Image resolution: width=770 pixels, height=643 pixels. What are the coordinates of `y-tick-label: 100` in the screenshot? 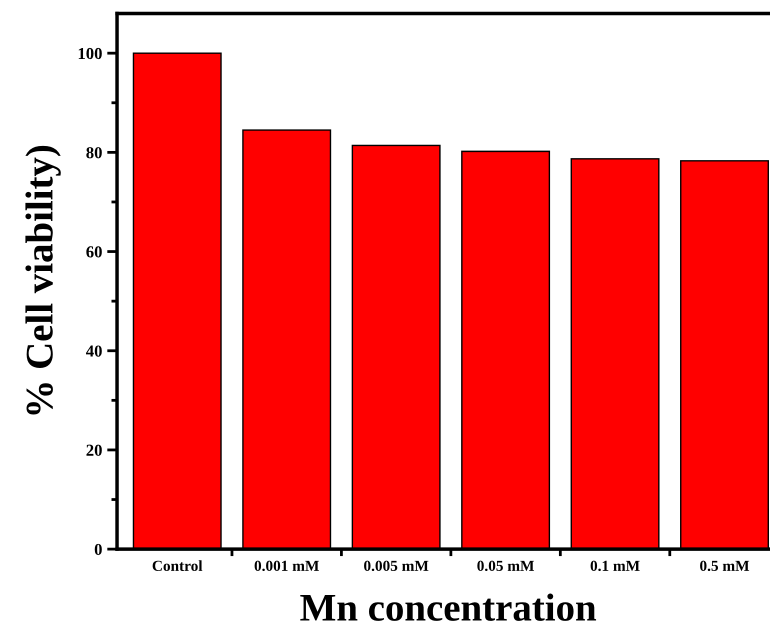 It's located at (90, 54).